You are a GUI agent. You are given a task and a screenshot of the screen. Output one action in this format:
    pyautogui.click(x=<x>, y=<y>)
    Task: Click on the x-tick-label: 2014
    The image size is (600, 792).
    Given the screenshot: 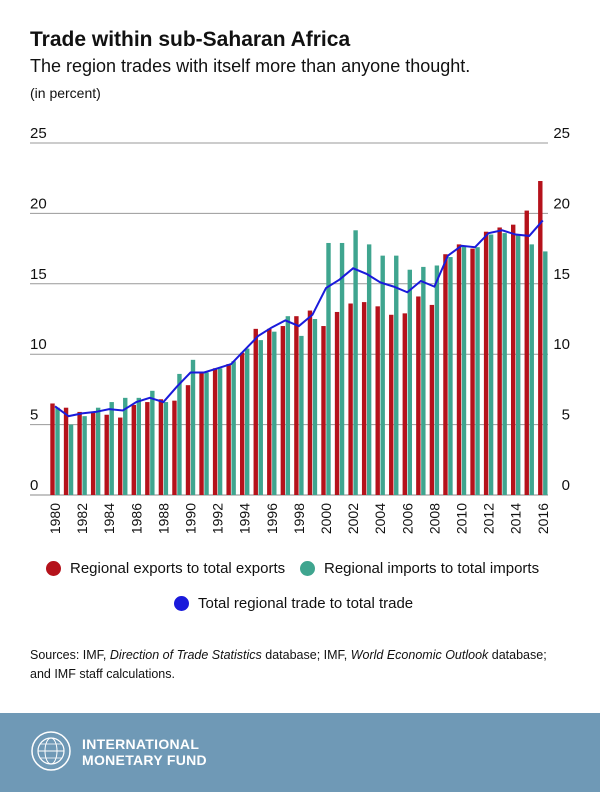 What is the action you would take?
    pyautogui.click(x=516, y=518)
    